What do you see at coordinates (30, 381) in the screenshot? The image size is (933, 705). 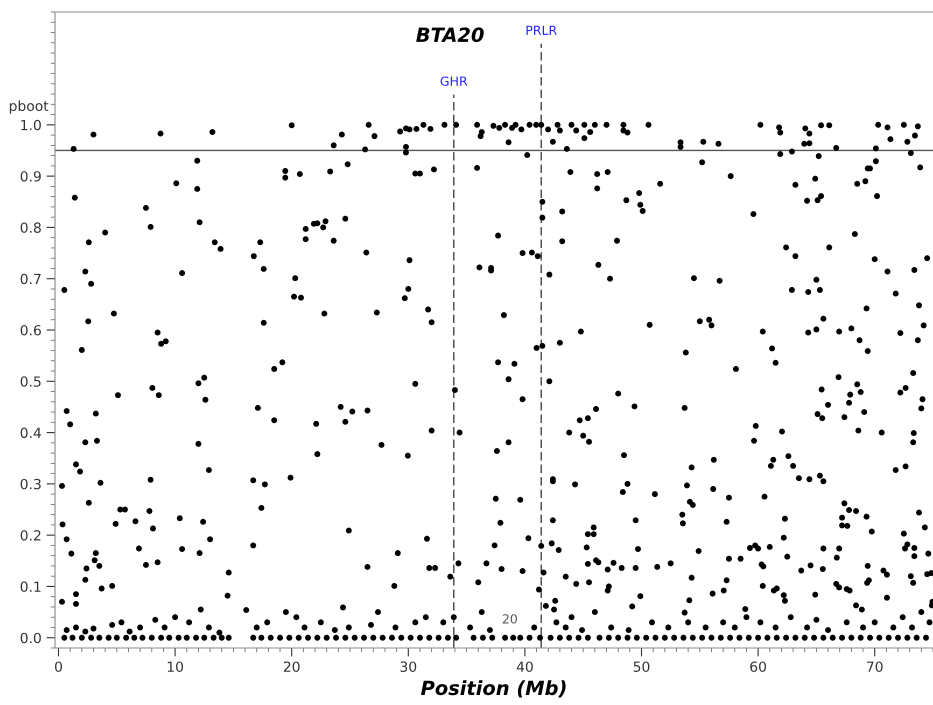 I see `y-tick-label: 0.5` at bounding box center [30, 381].